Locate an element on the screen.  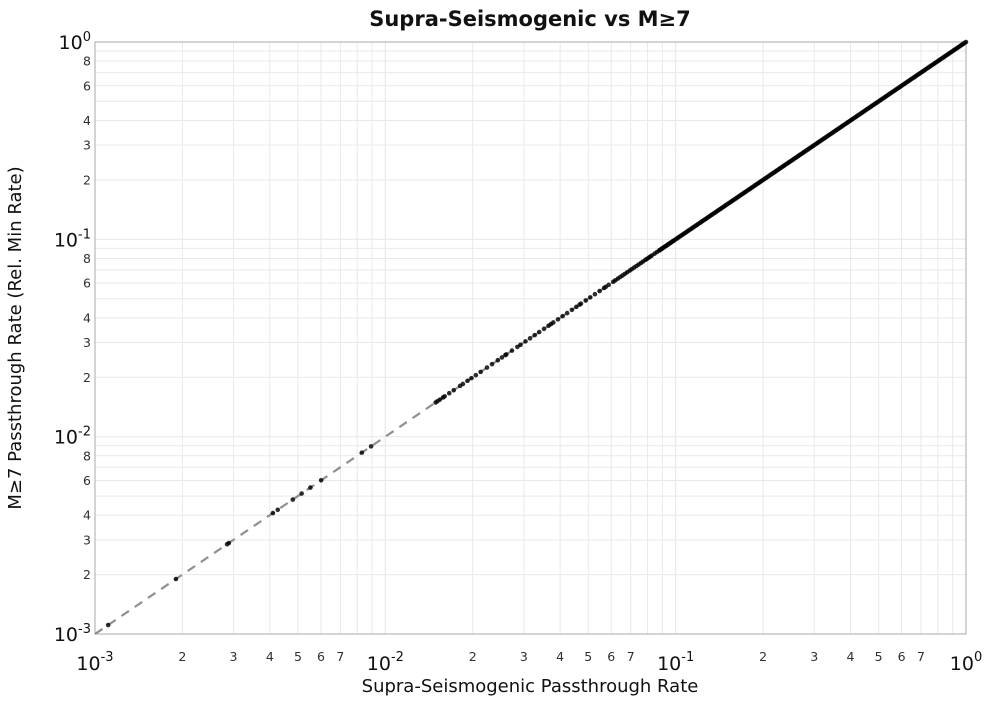
x-major-tick-label: 10⁻² is located at coordinates (385, 662).